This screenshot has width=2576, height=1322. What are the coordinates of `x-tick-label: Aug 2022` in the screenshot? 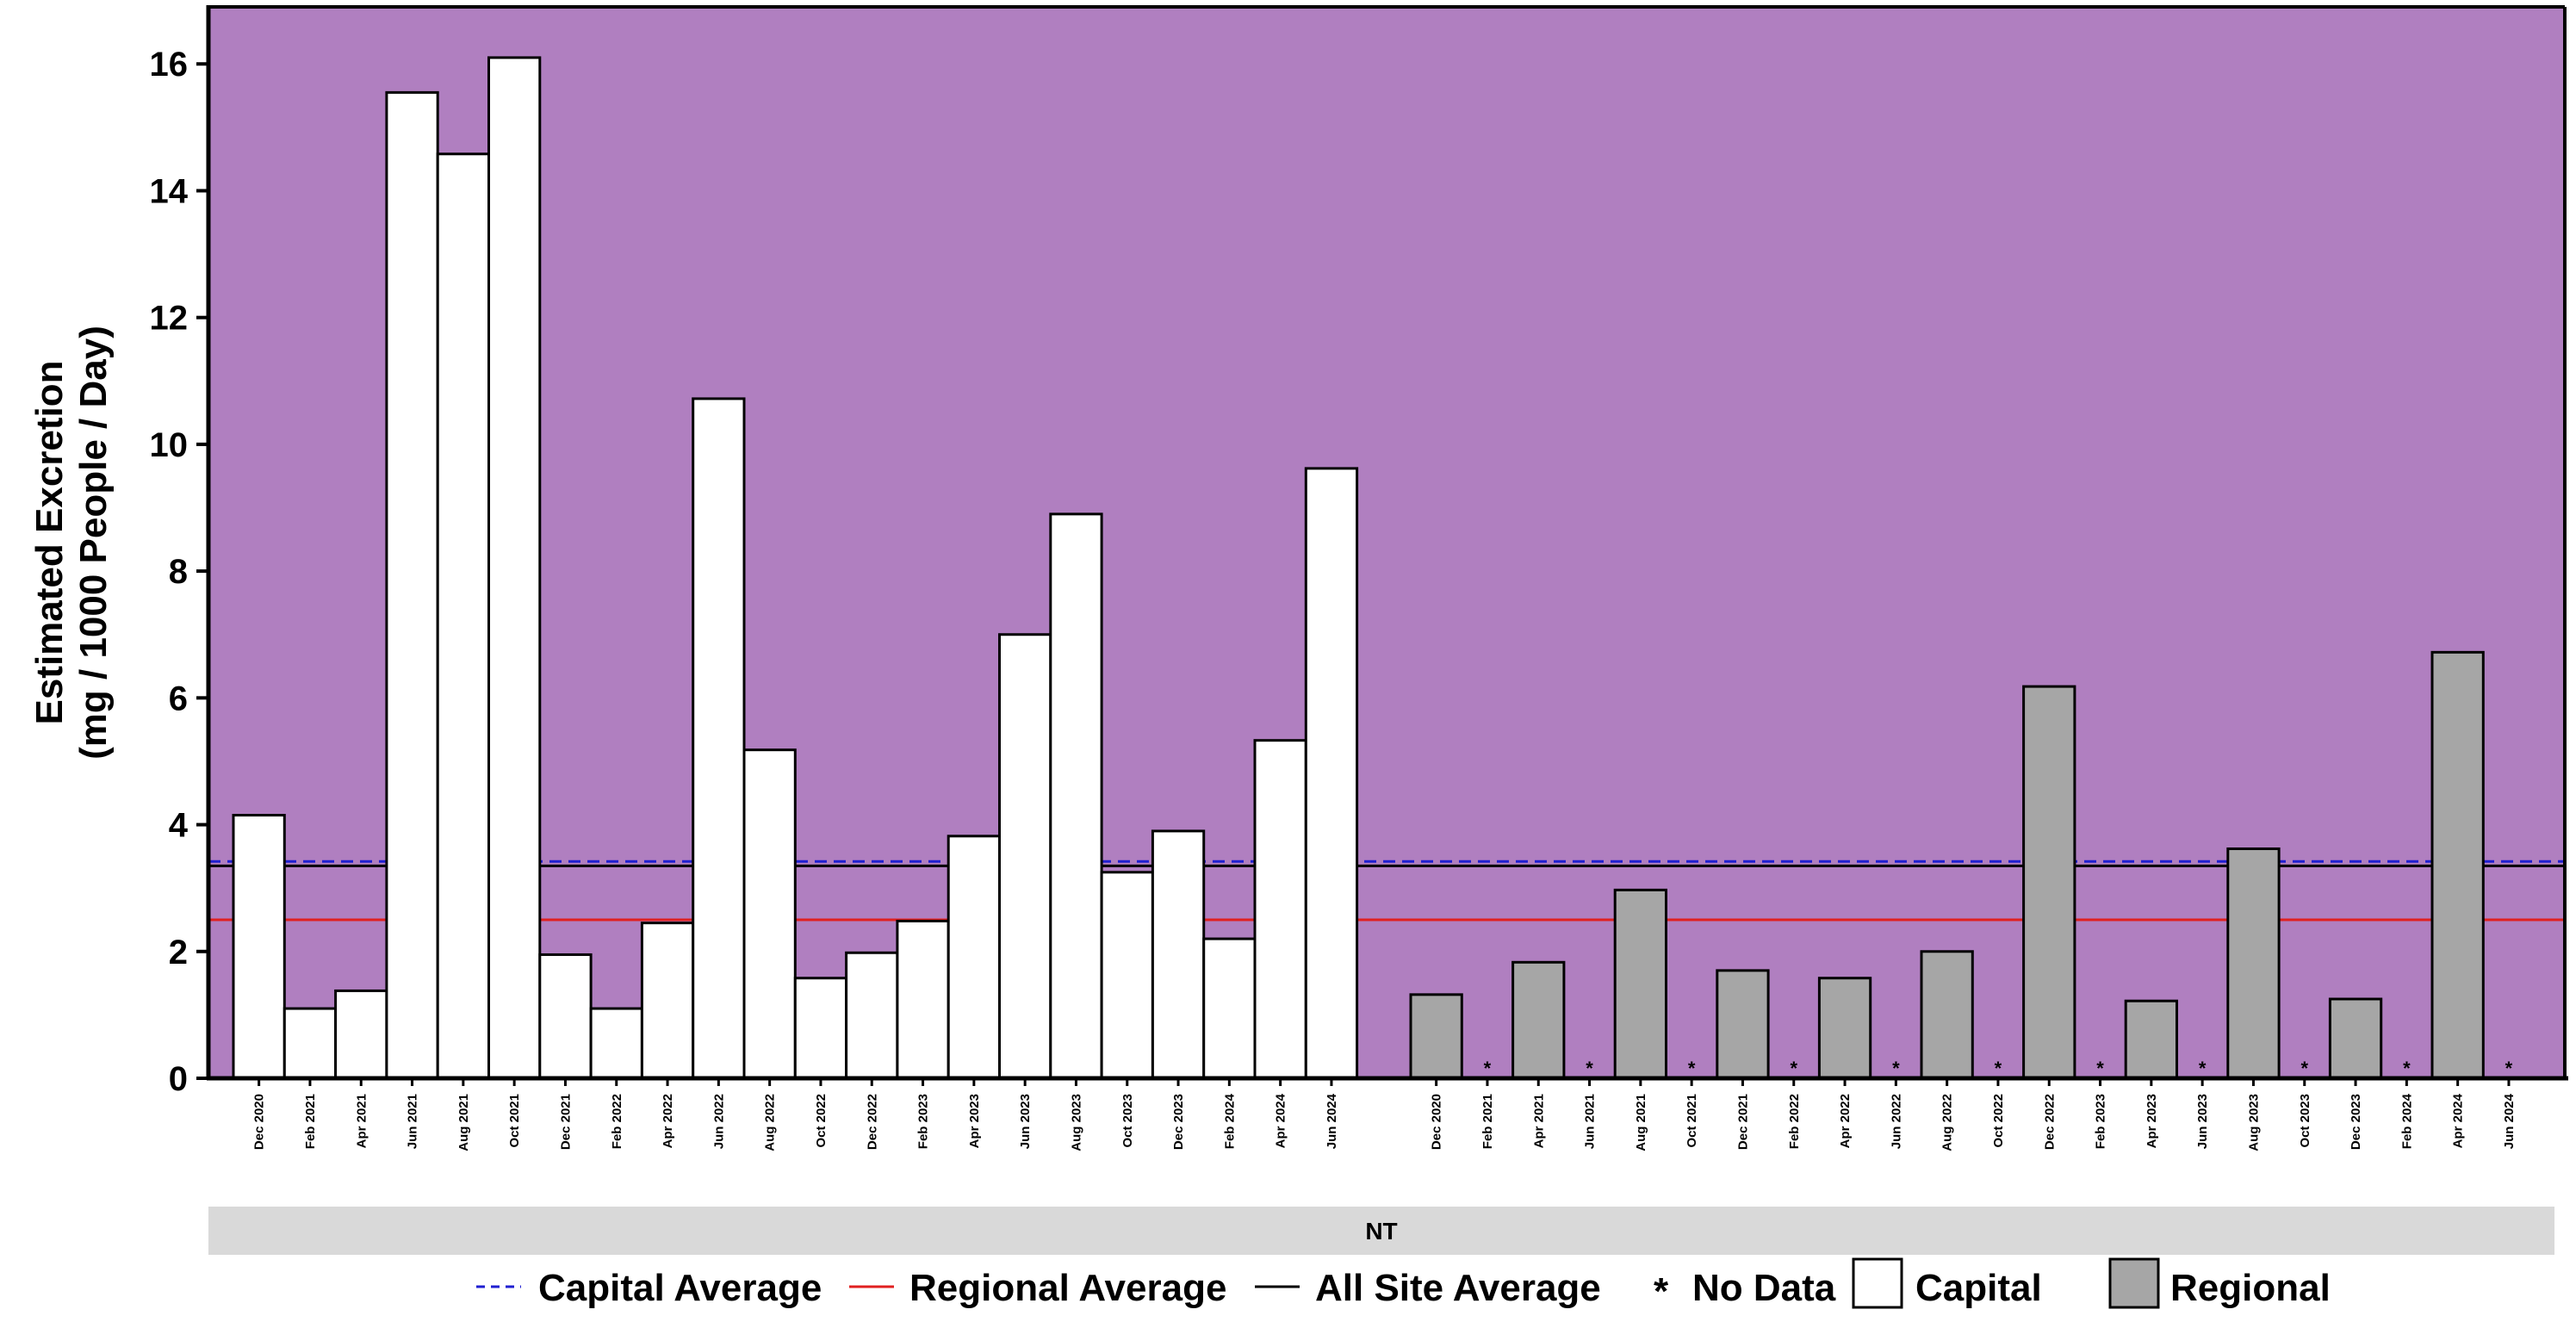 It's located at (1947, 1123).